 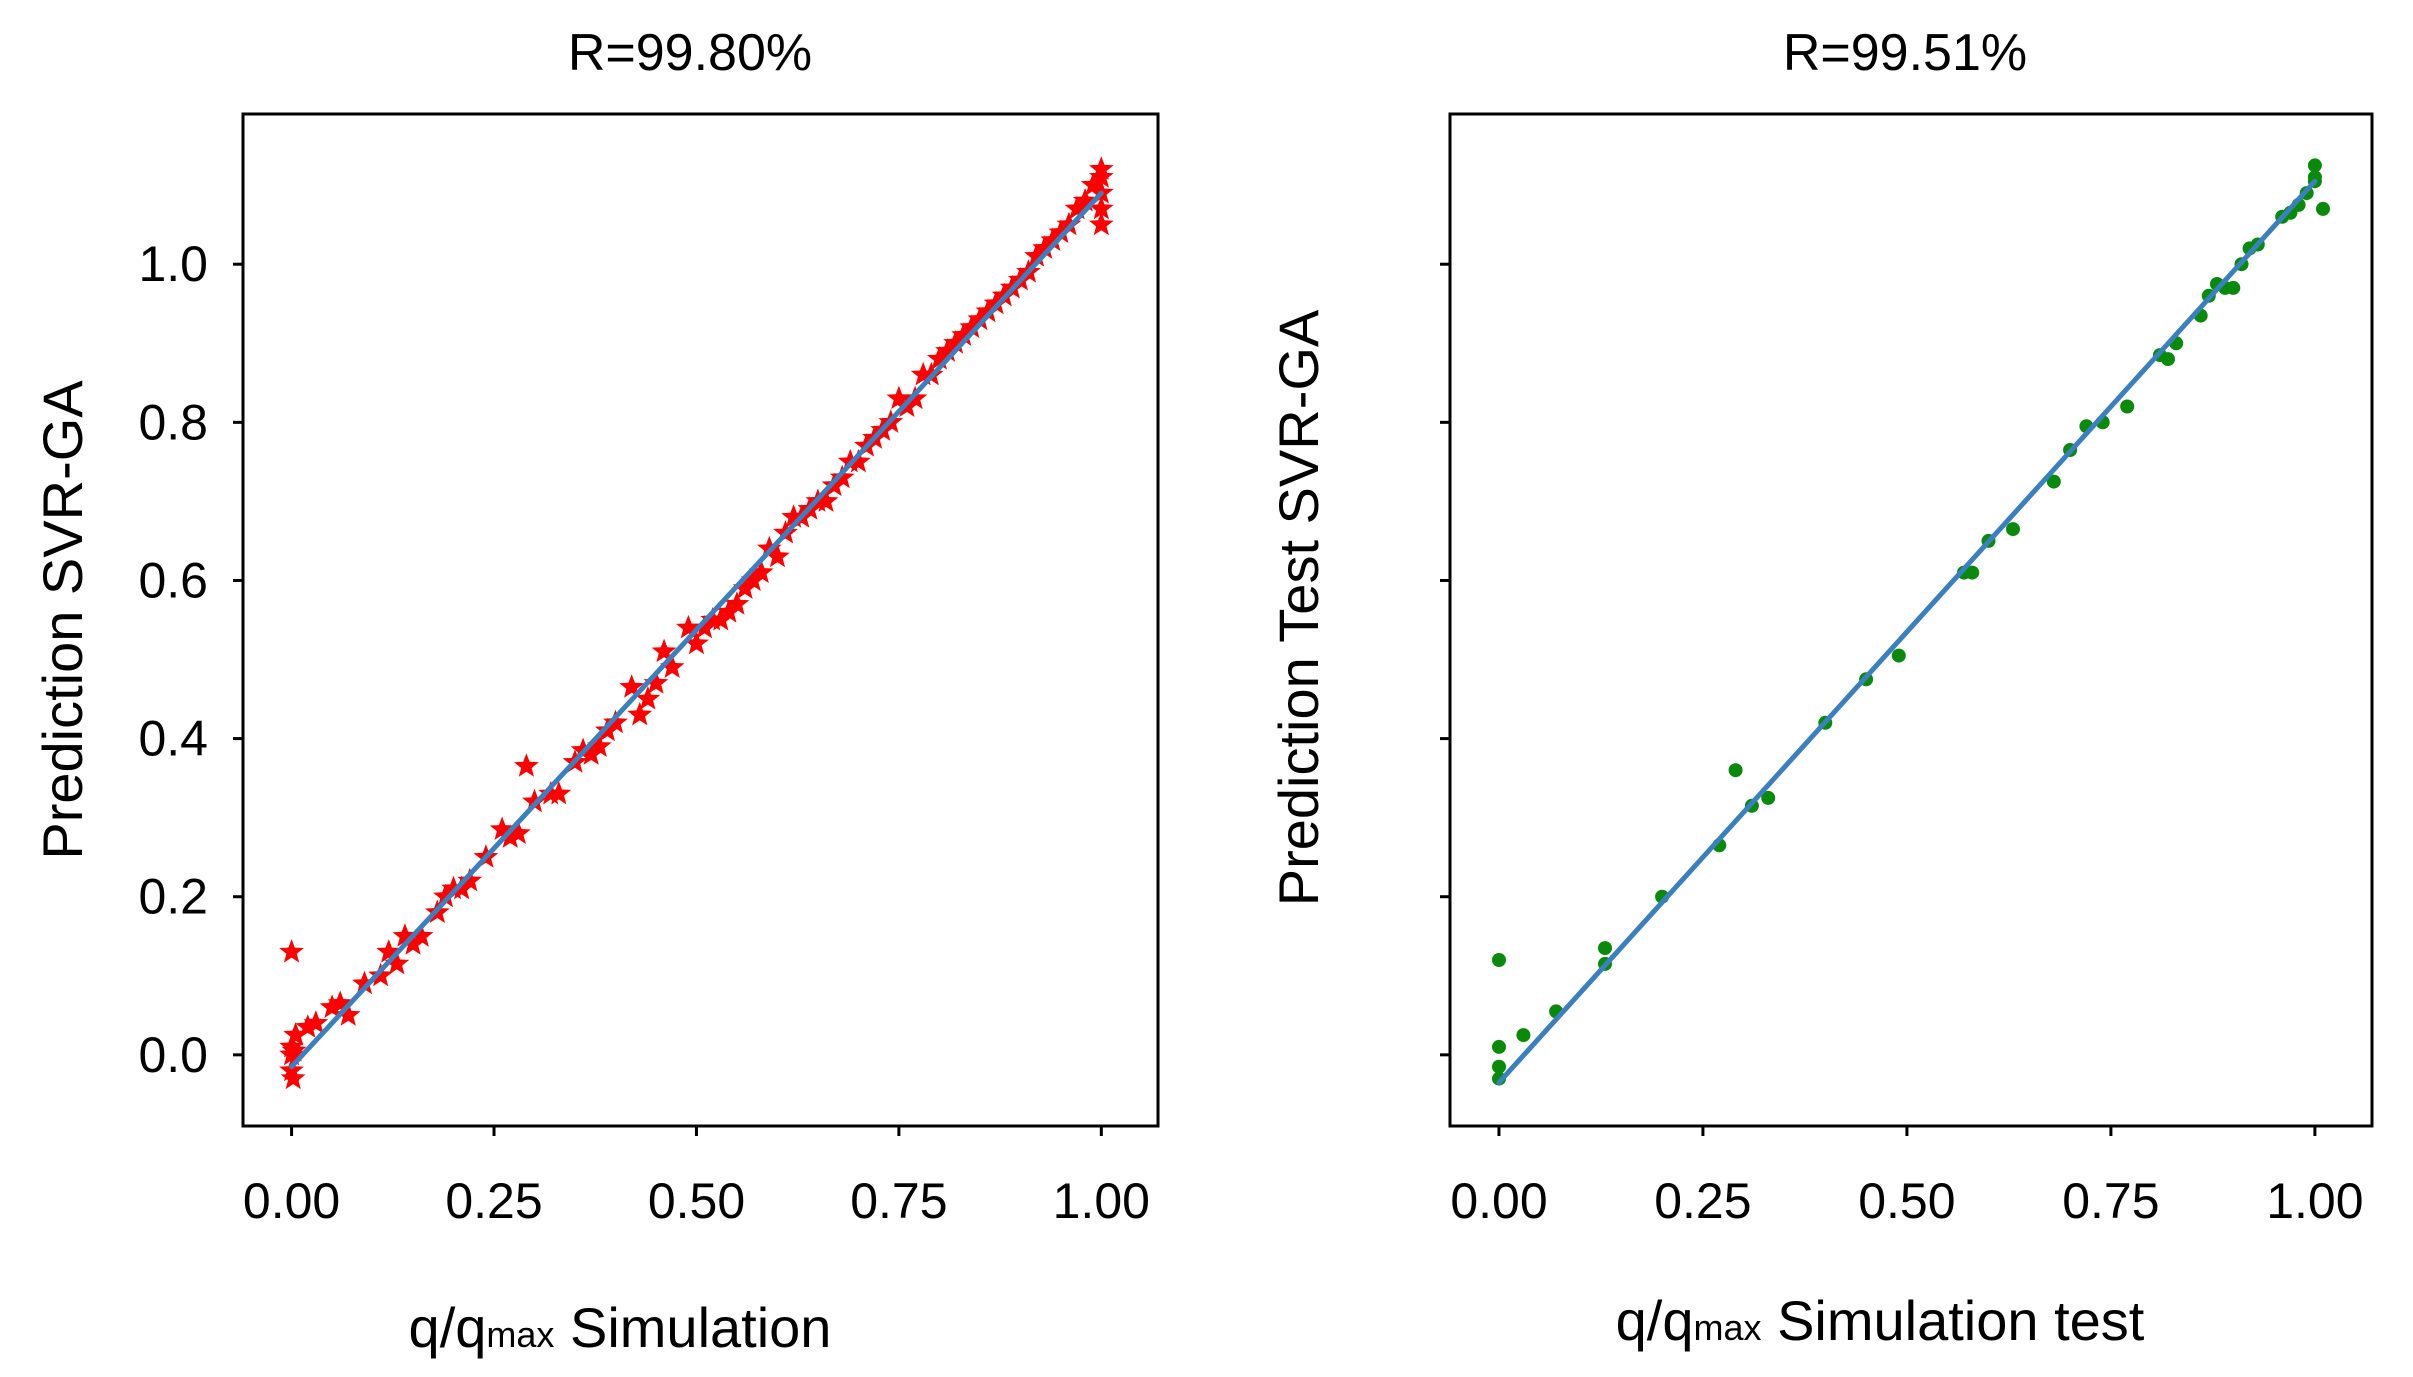 What do you see at coordinates (173, 1055) in the screenshot?
I see `y-tick-label: 0.0` at bounding box center [173, 1055].